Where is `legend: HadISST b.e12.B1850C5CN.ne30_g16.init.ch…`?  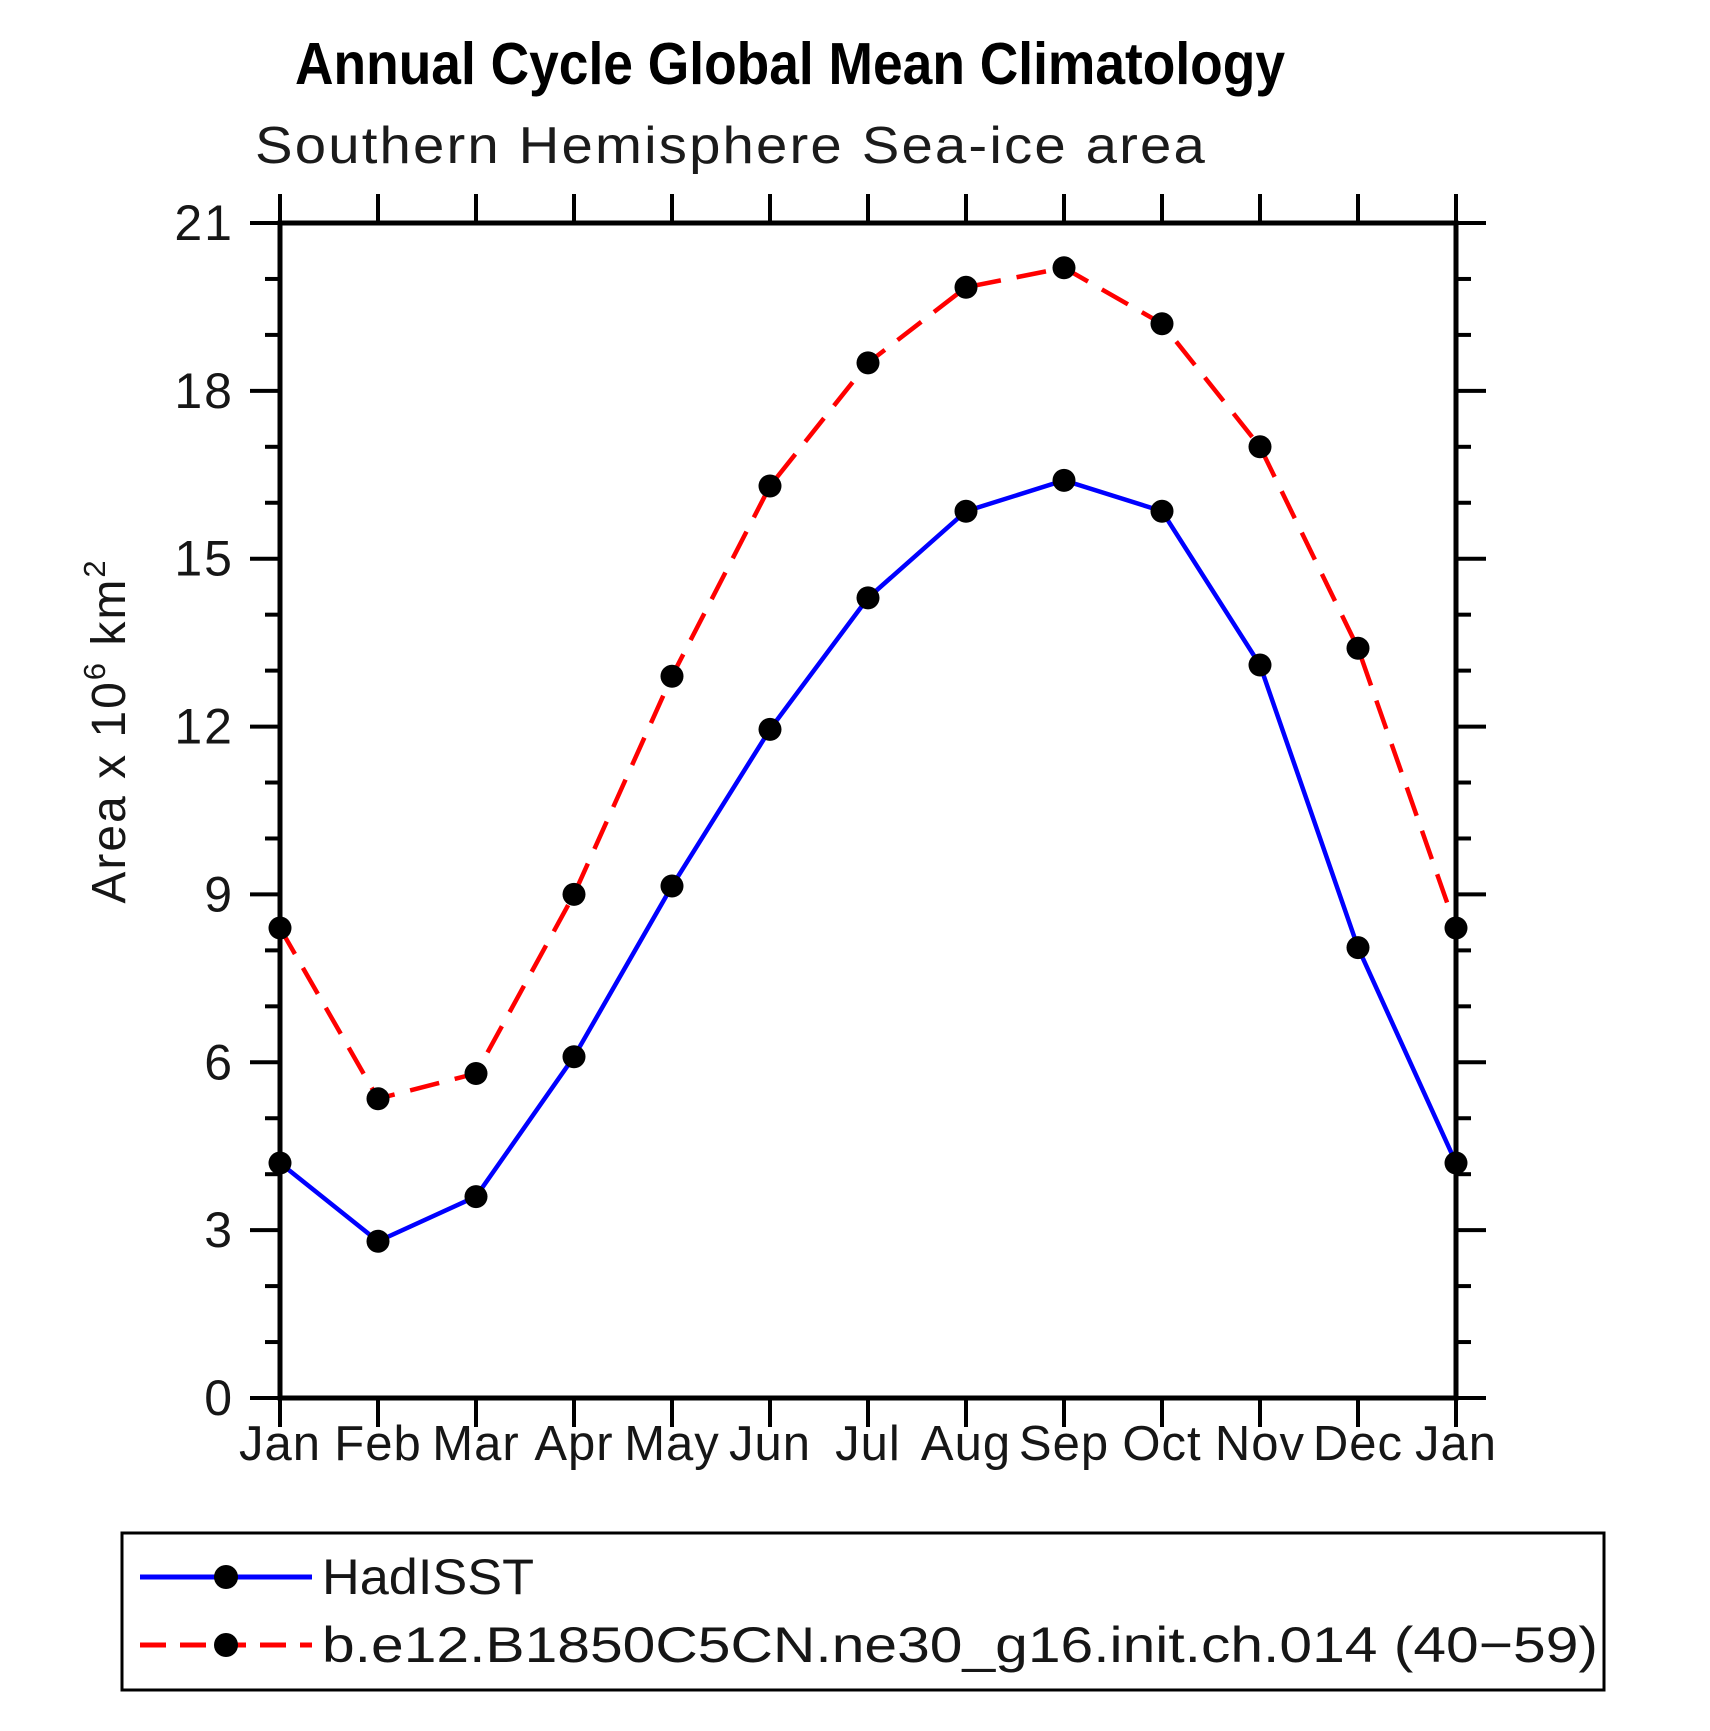
legend: HadISST b.e12.B1850C5CN.ne30_g16.init.ch… is located at coordinates (863, 1611).